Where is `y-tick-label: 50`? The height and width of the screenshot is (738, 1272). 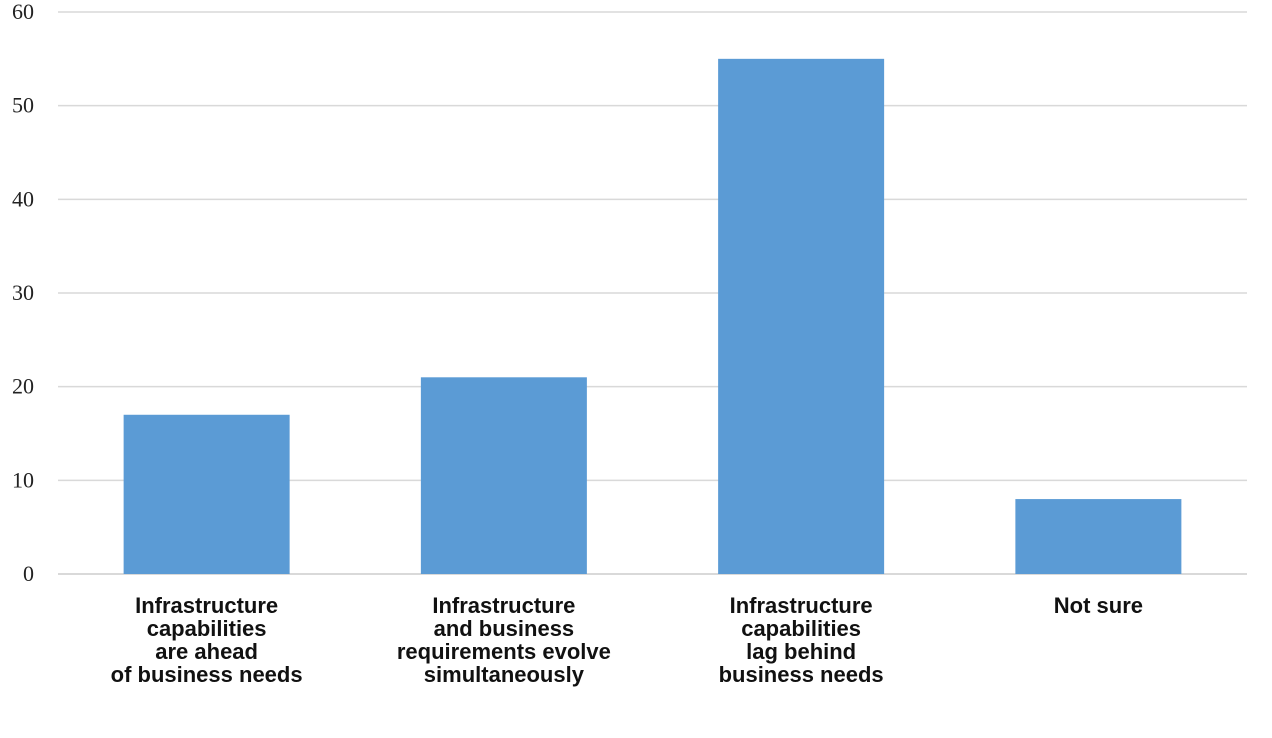 y-tick-label: 50 is located at coordinates (23, 105).